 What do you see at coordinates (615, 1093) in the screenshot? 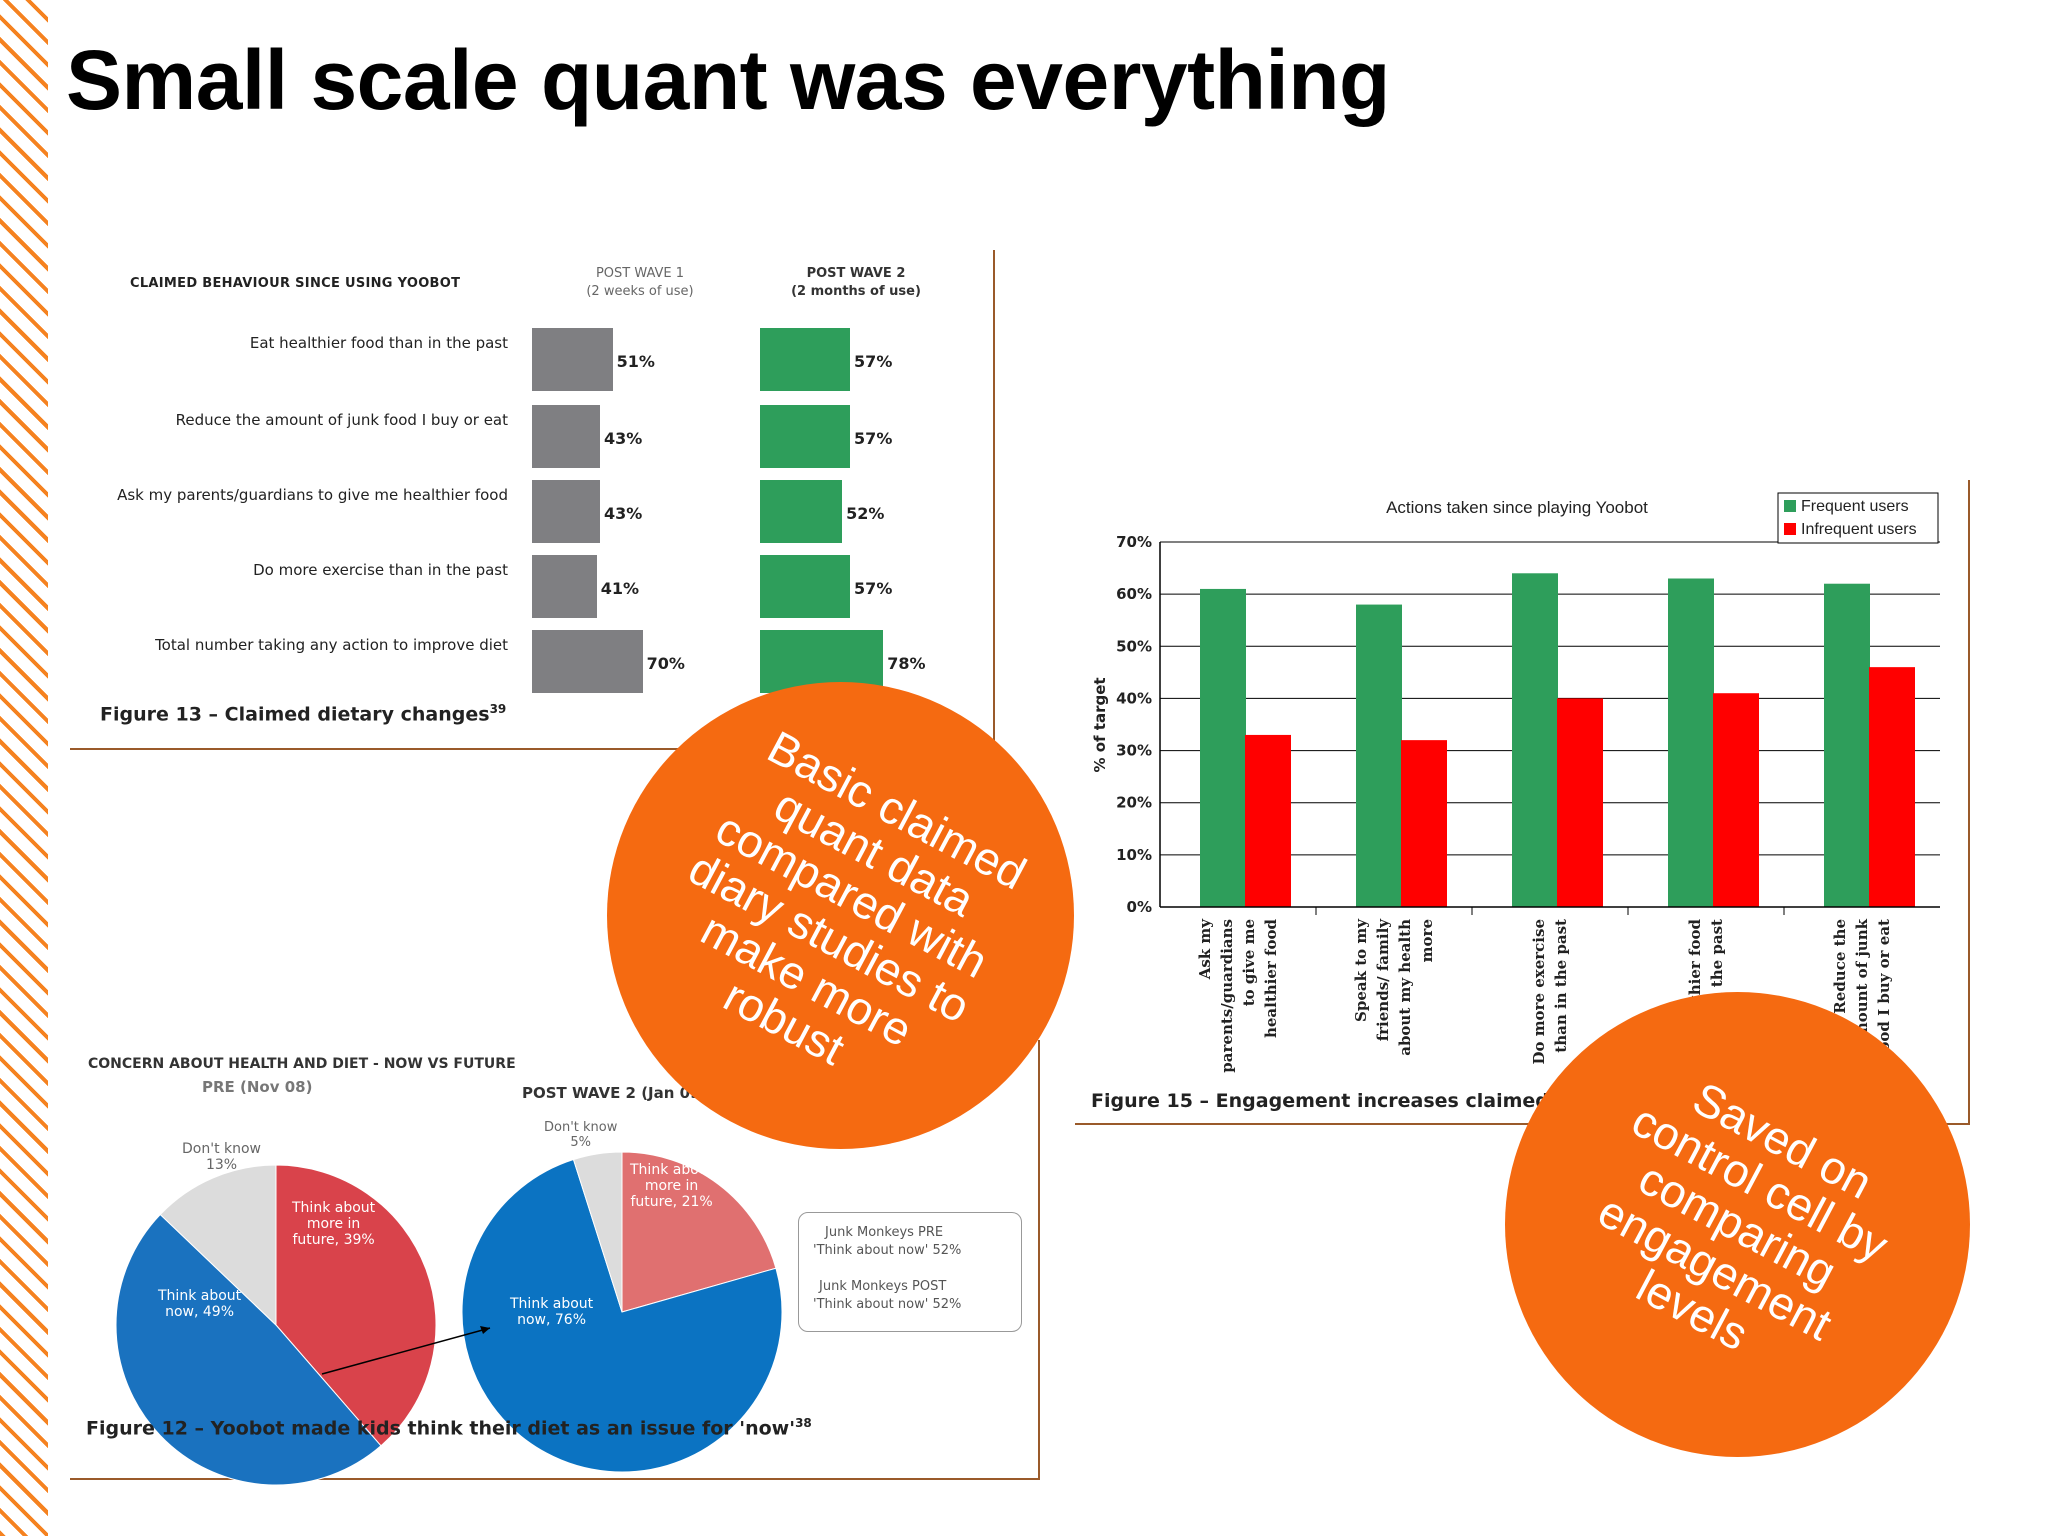
I see `post-pie-title: POST WAVE 2 (Jan 09)` at bounding box center [615, 1093].